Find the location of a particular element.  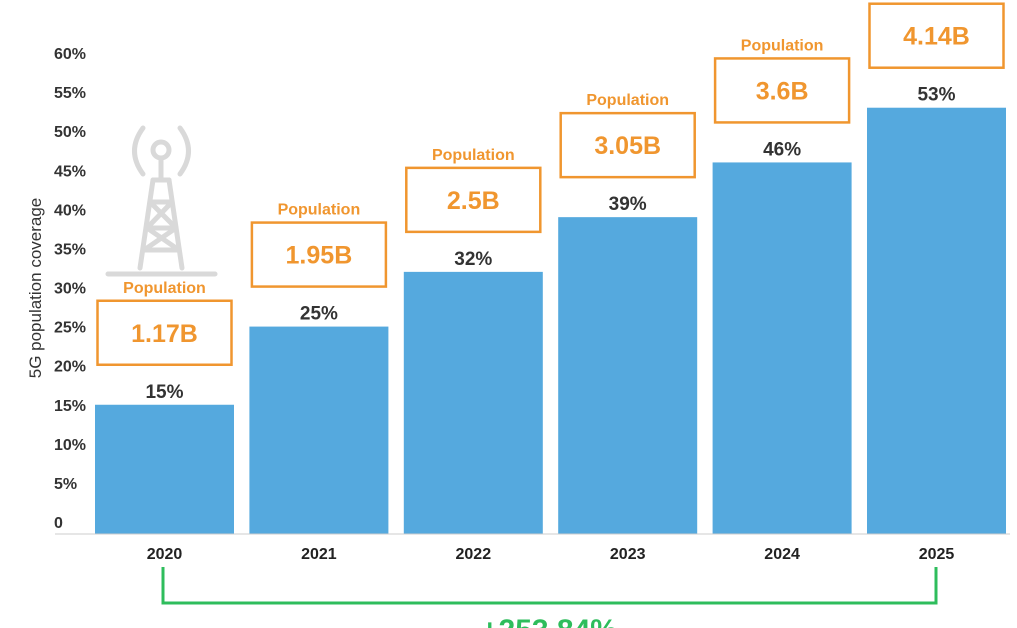

y-tick-label: 25% is located at coordinates (70, 328).